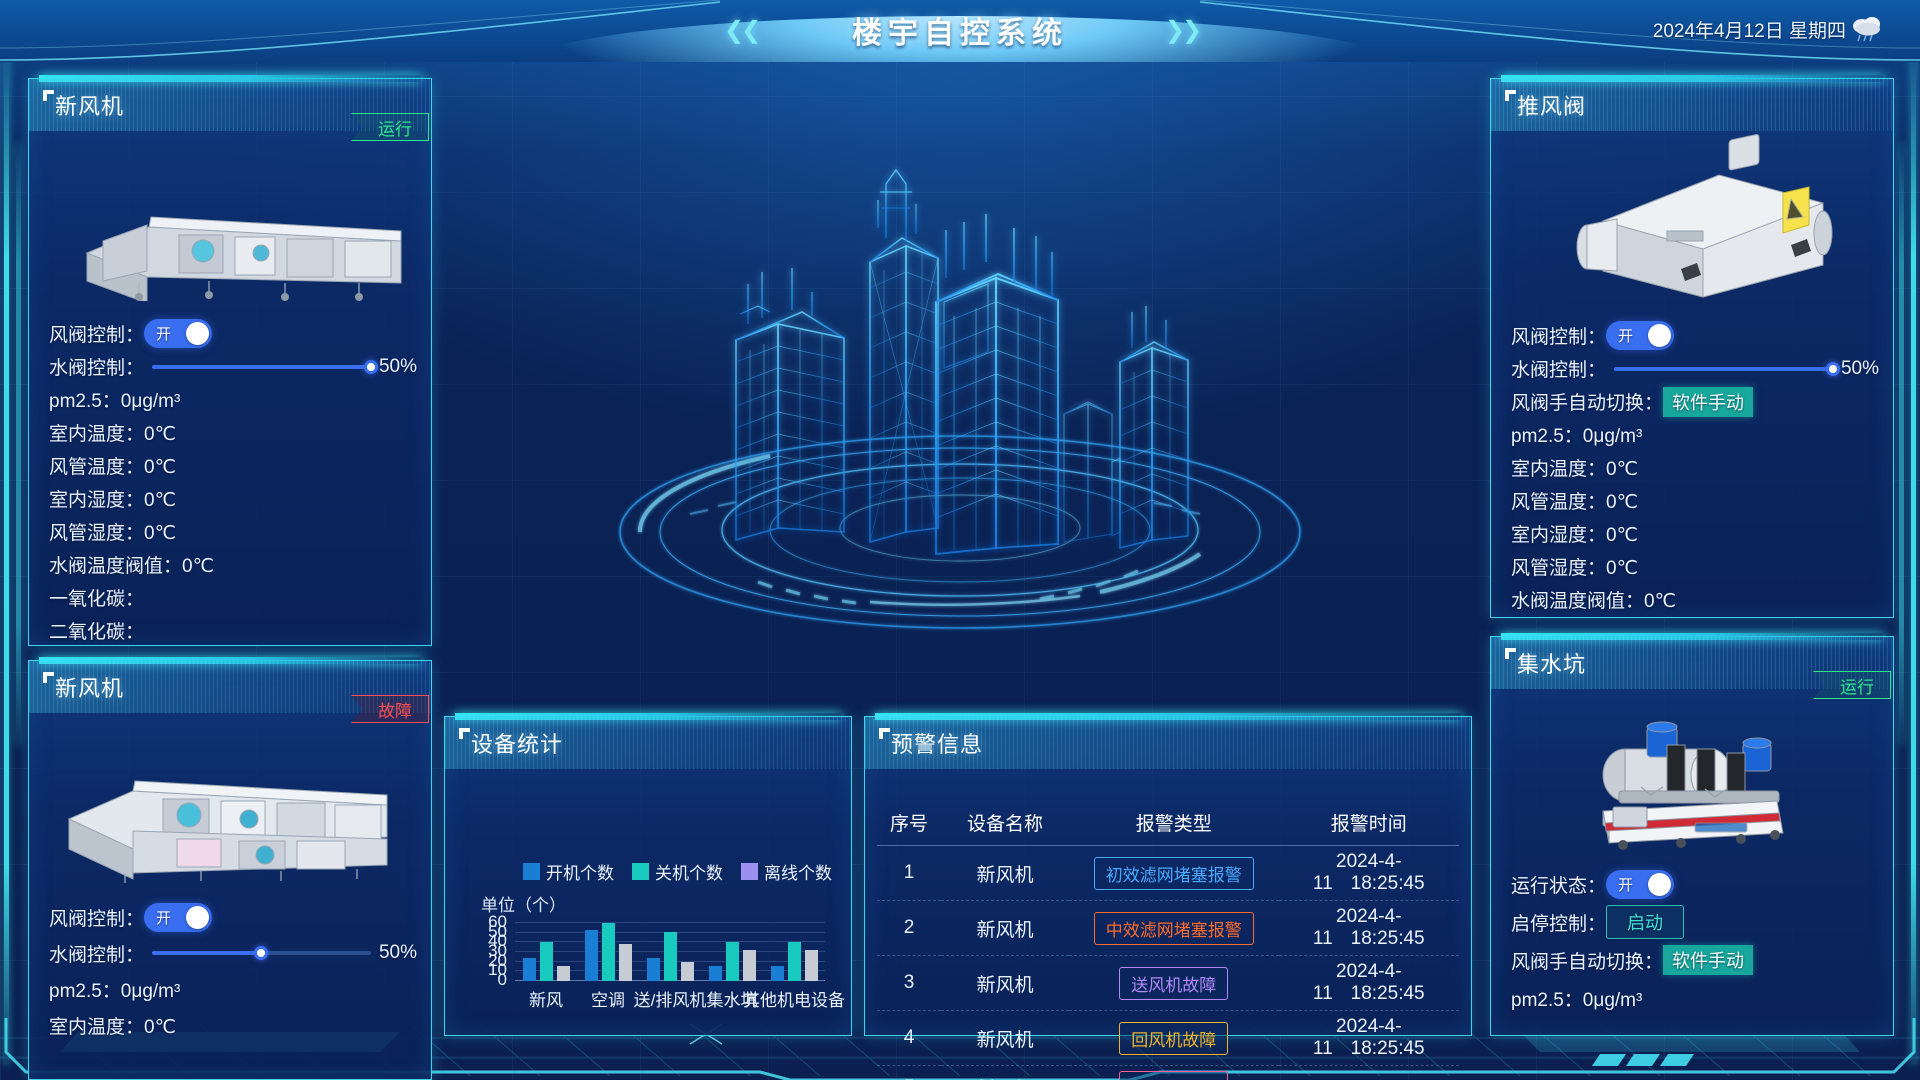  Describe the element at coordinates (656, 921) in the screenshot. I see `gridline: 60` at that location.